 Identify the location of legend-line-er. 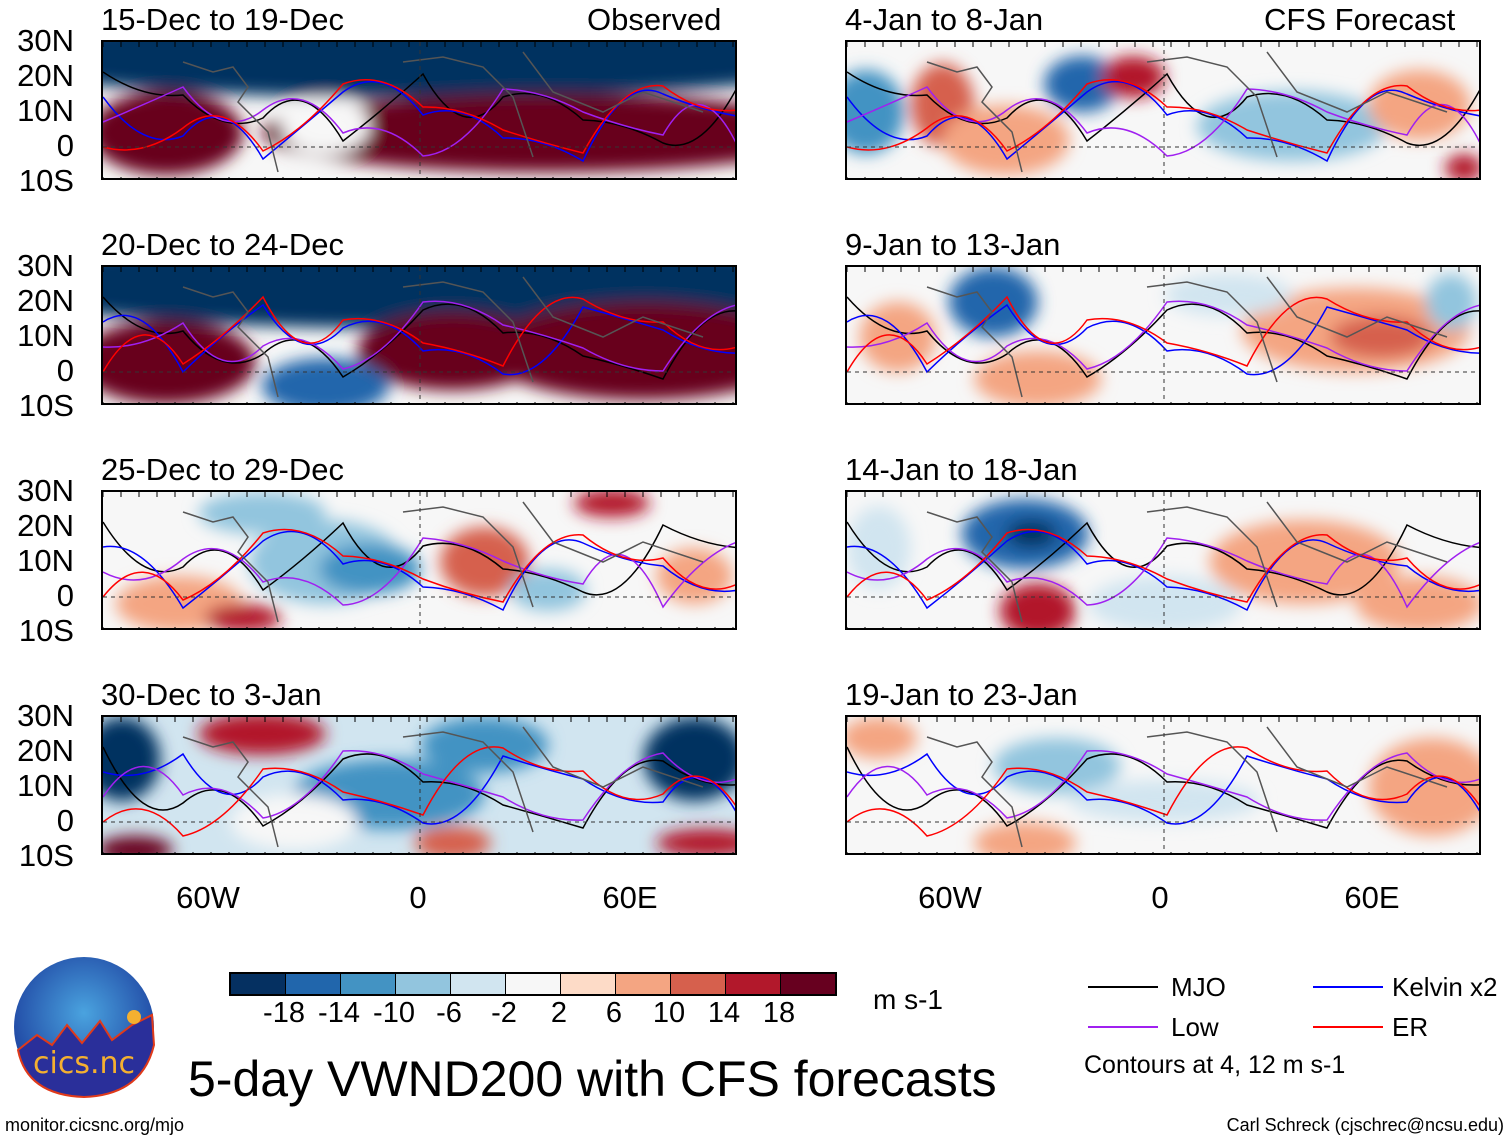
(1348, 1027).